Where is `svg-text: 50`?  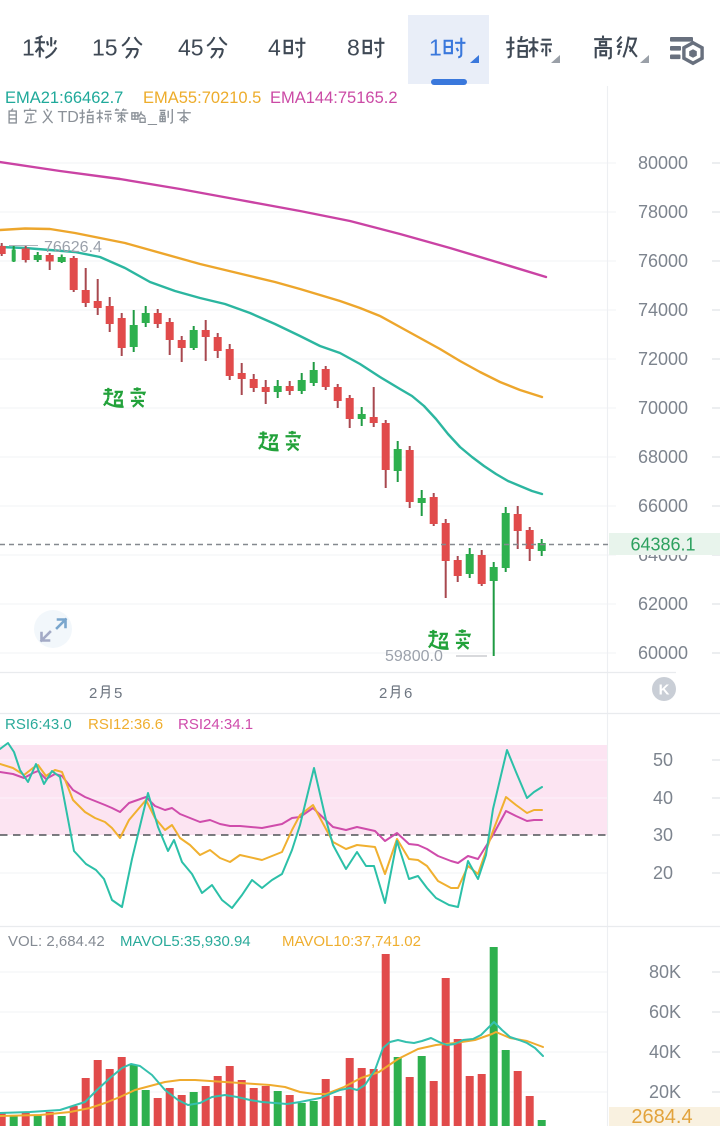 svg-text: 50 is located at coordinates (663, 760).